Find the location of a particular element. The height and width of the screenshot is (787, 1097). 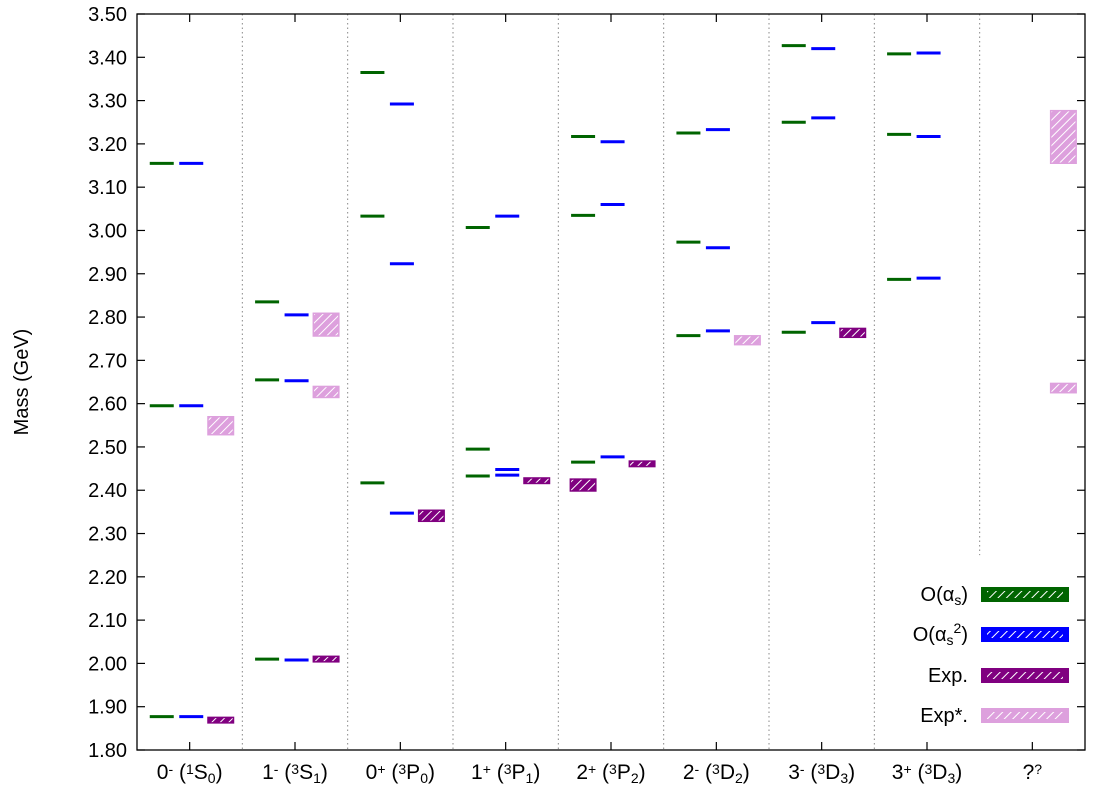

y-tick-label: 2.50 is located at coordinates (107, 448).